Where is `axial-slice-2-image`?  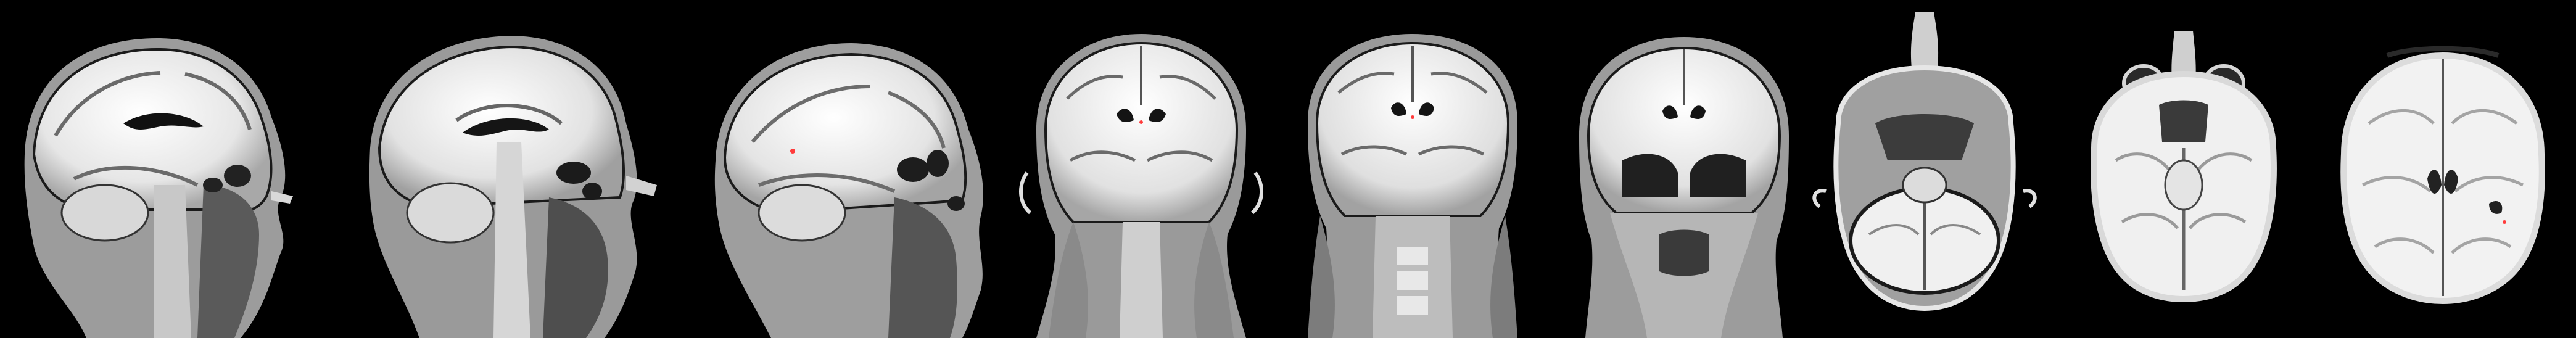
axial-slice-2-image is located at coordinates (2184, 167).